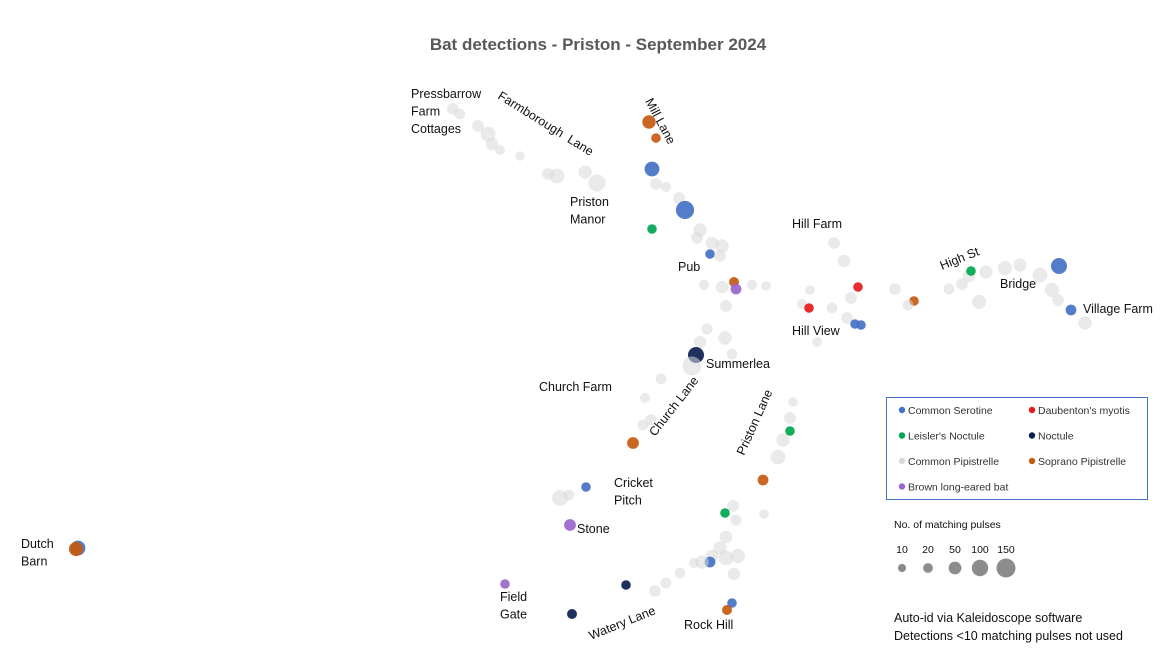 This screenshot has width=1168, height=659. Describe the element at coordinates (902, 410) in the screenshot. I see `common-serotine-legend-marker` at that location.